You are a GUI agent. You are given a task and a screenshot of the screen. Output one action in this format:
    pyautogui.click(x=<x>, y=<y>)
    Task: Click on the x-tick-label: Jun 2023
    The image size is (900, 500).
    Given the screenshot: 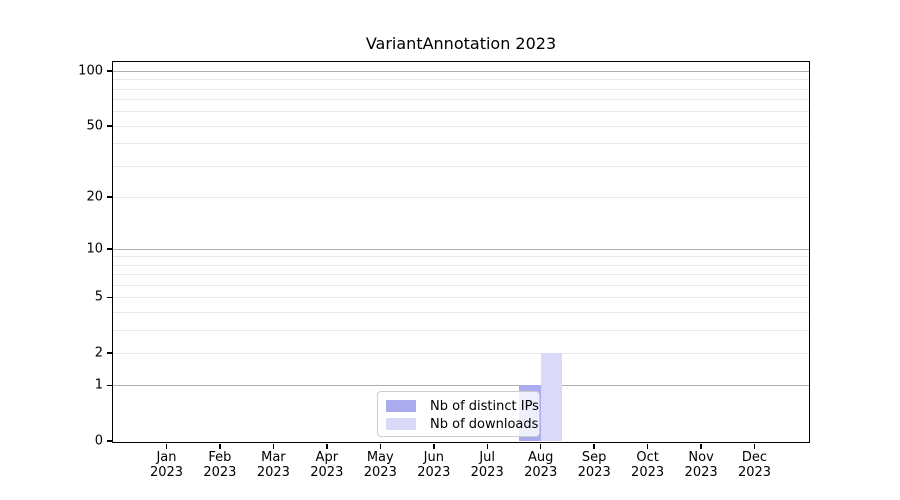 What is the action you would take?
    pyautogui.click(x=434, y=465)
    